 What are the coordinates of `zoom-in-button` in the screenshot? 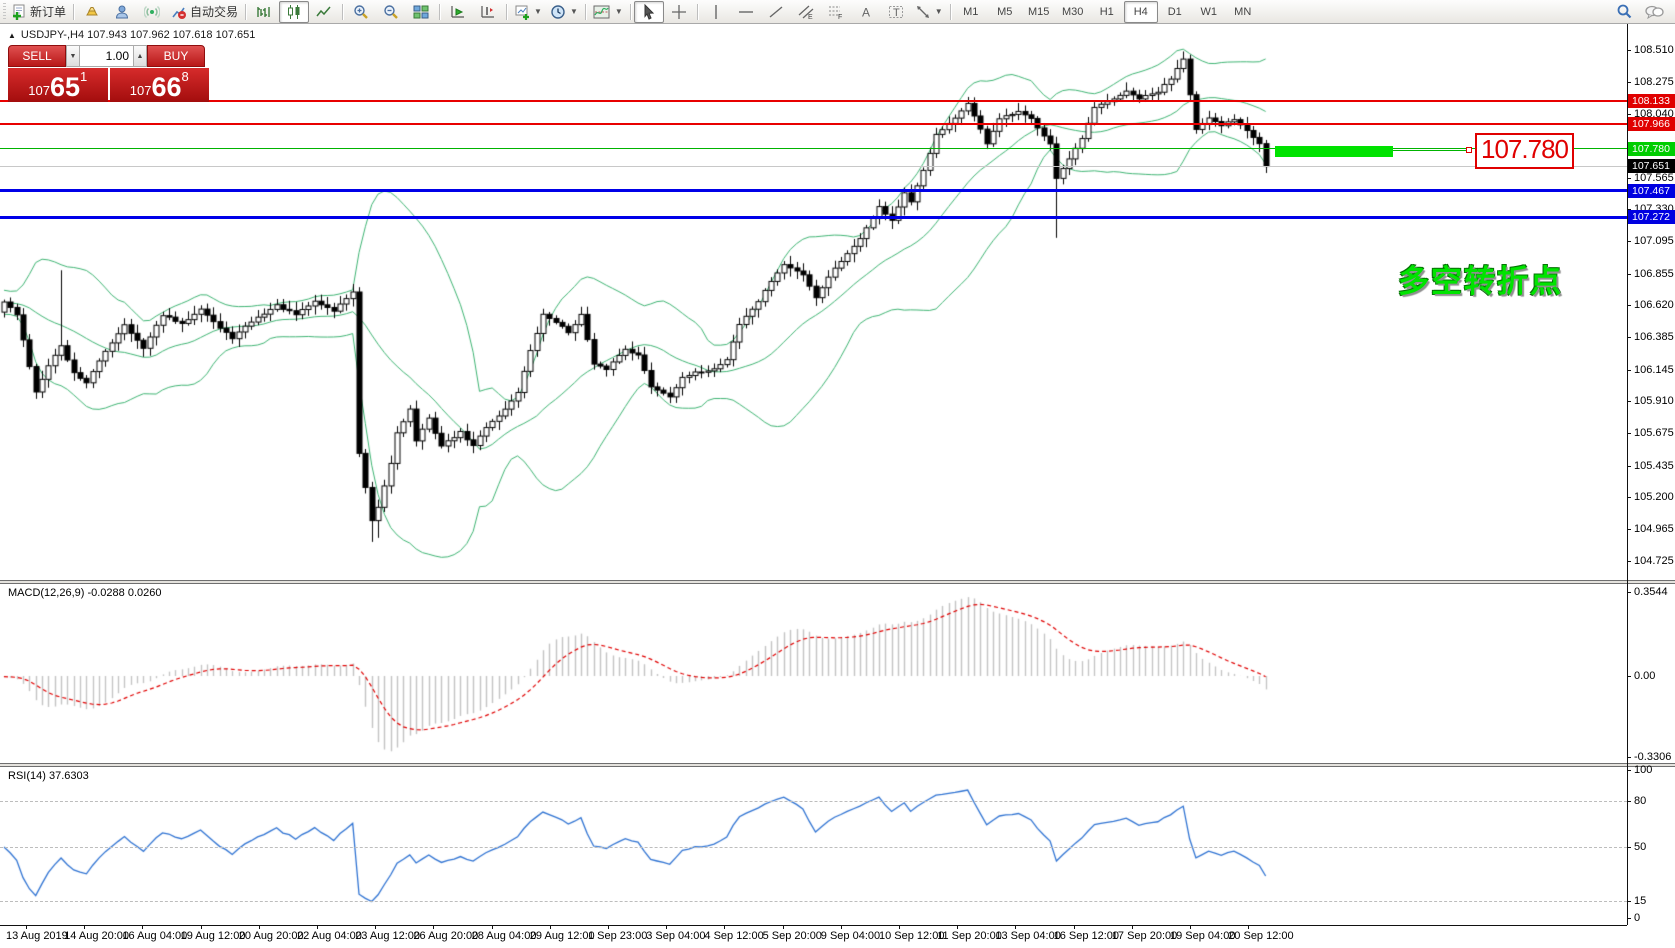 It's located at (361, 12).